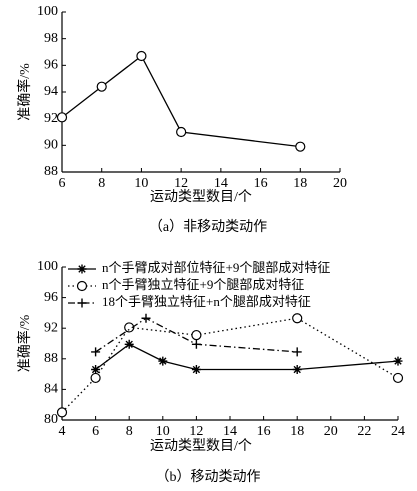 This screenshot has height=491, width=417. Describe the element at coordinates (216, 267) in the screenshot. I see `legend-label: n个手臂成对部位特征+9个腿部成对特征` at that location.